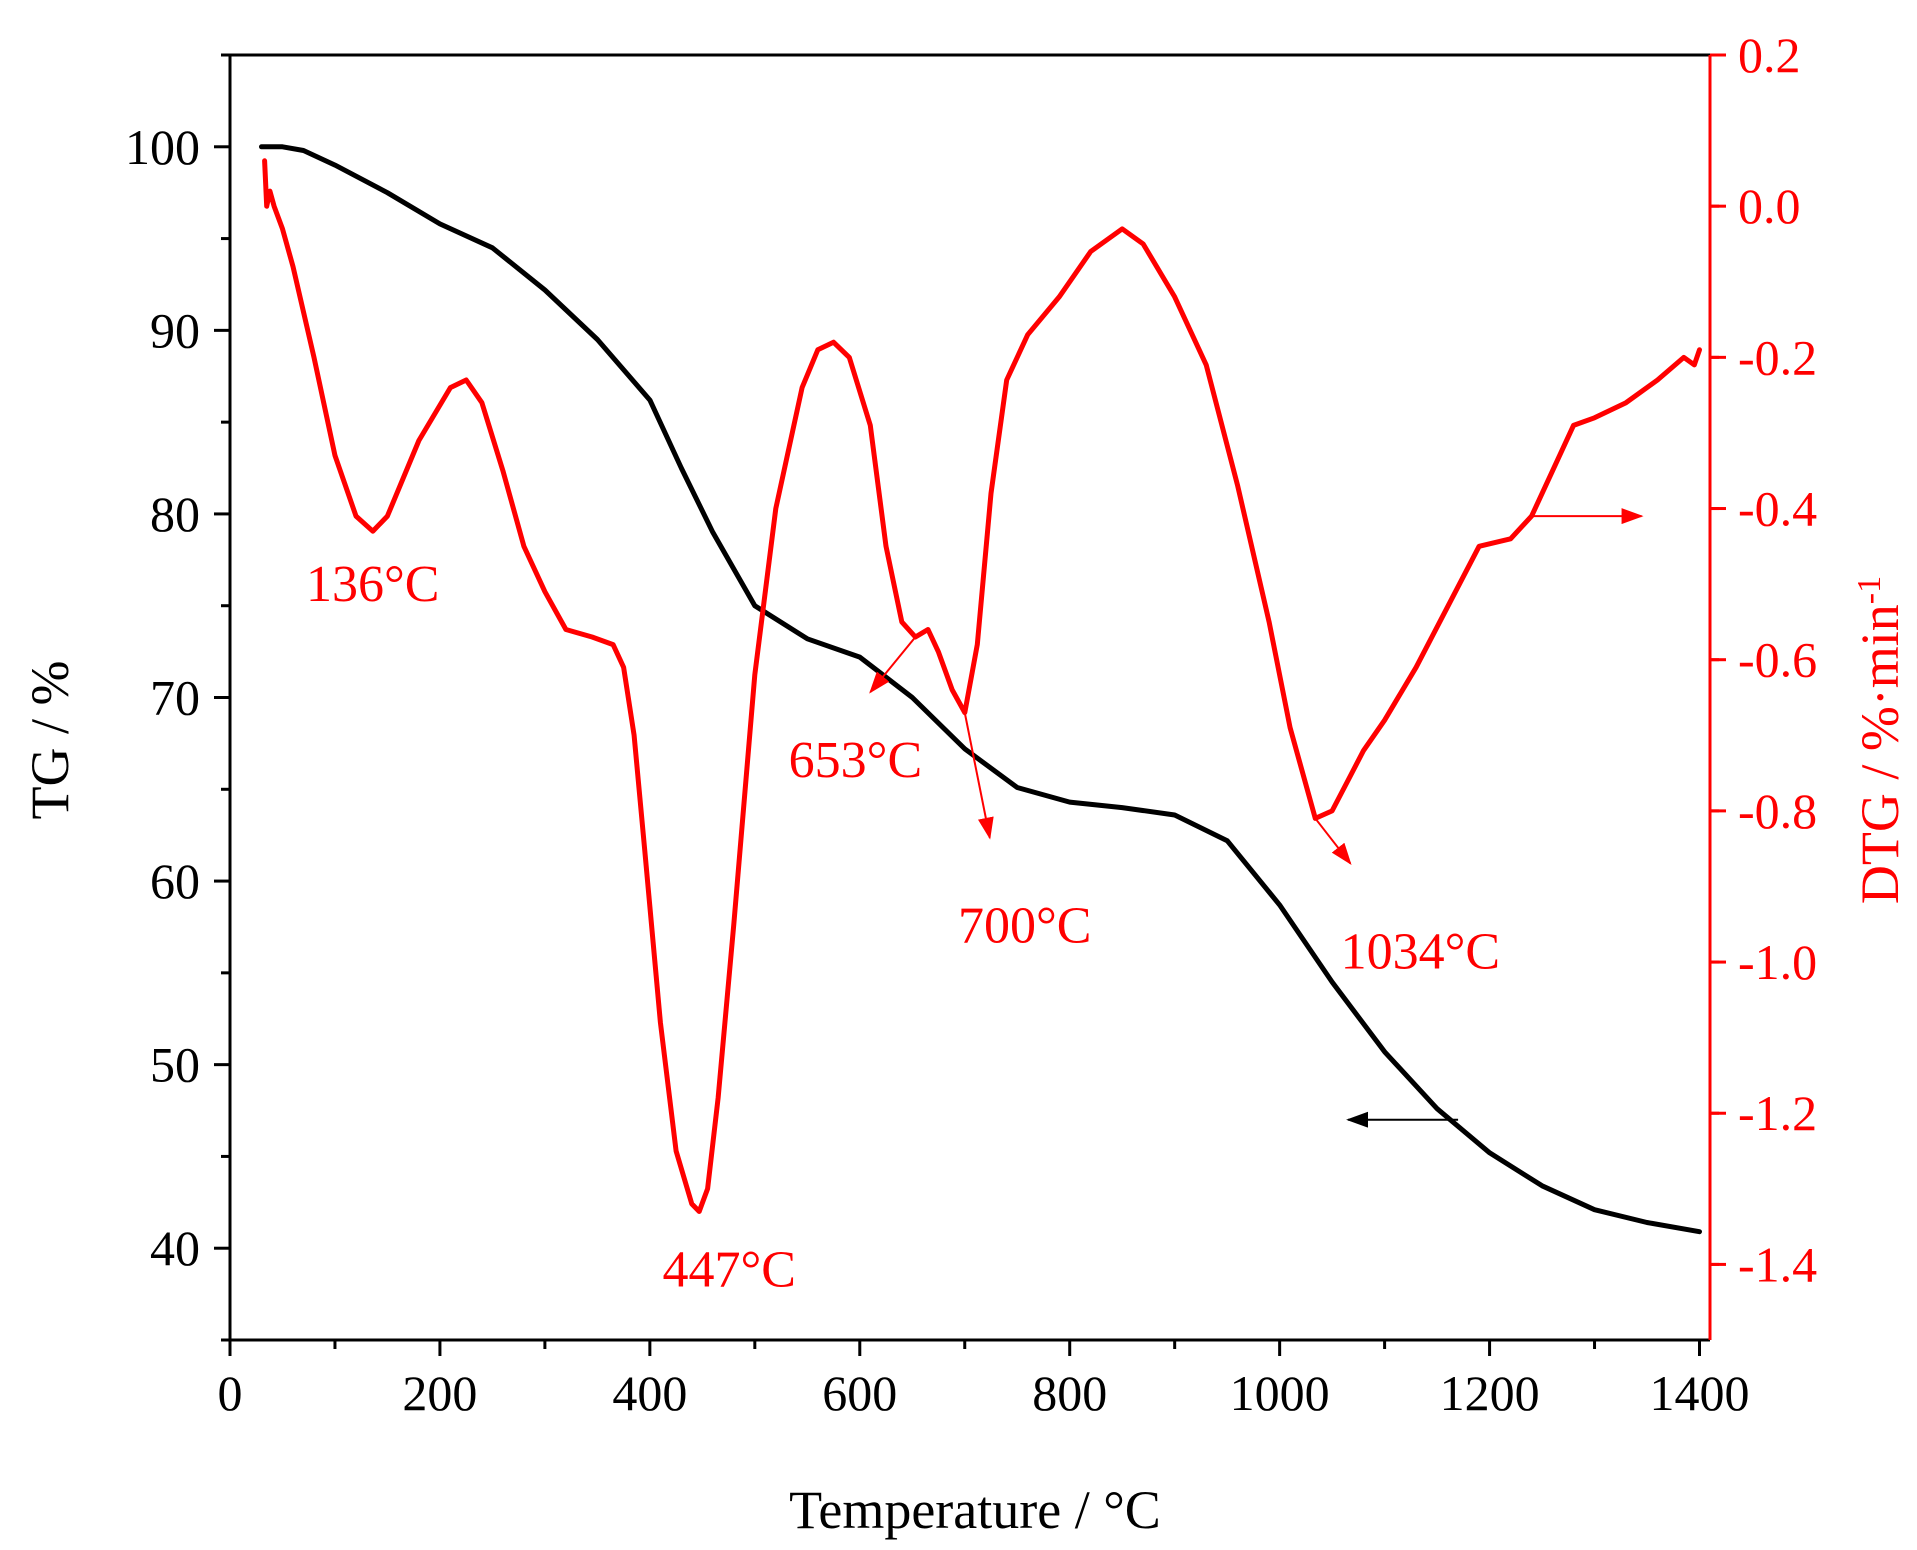 The width and height of the screenshot is (1917, 1550). Describe the element at coordinates (1333, 841) in the screenshot. I see `peak-arrow-p1034` at that location.